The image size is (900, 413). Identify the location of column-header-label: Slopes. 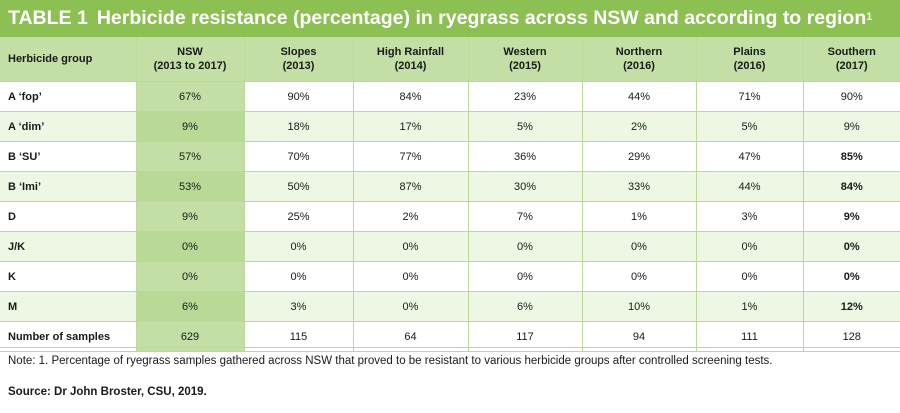
(298, 52).